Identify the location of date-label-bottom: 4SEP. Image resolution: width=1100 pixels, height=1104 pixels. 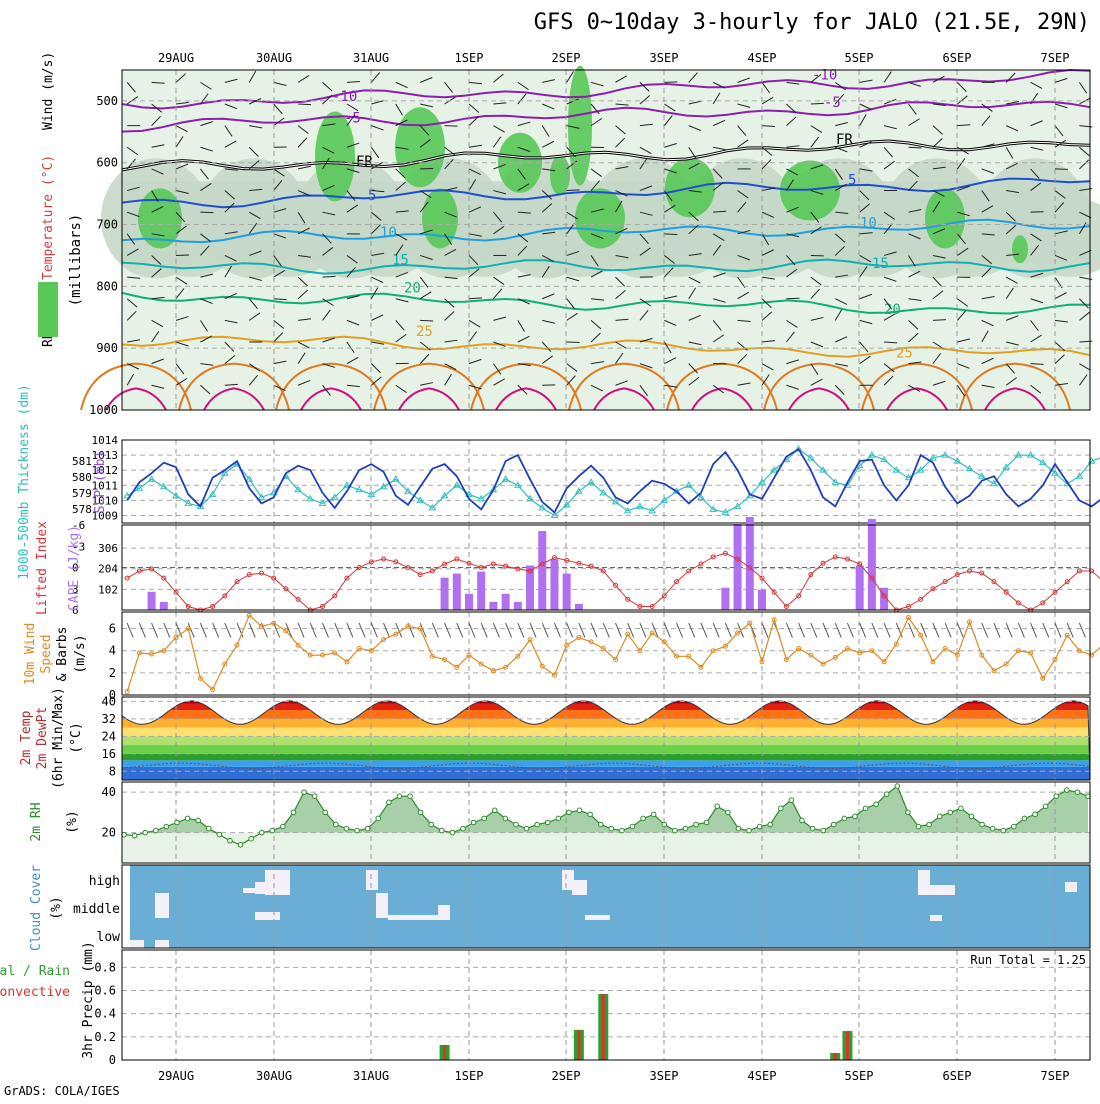
(762, 1076).